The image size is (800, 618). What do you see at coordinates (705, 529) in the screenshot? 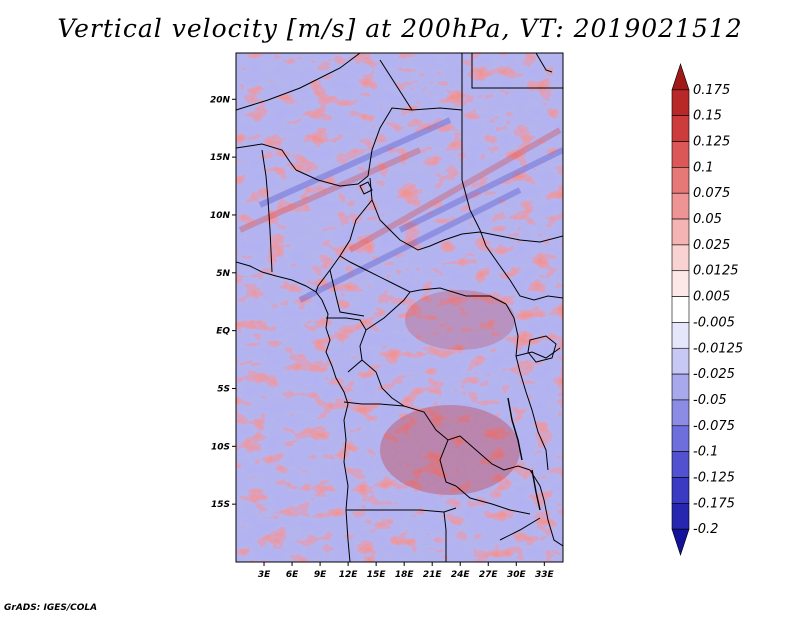
I see `colorbar-label: -0.2` at bounding box center [705, 529].